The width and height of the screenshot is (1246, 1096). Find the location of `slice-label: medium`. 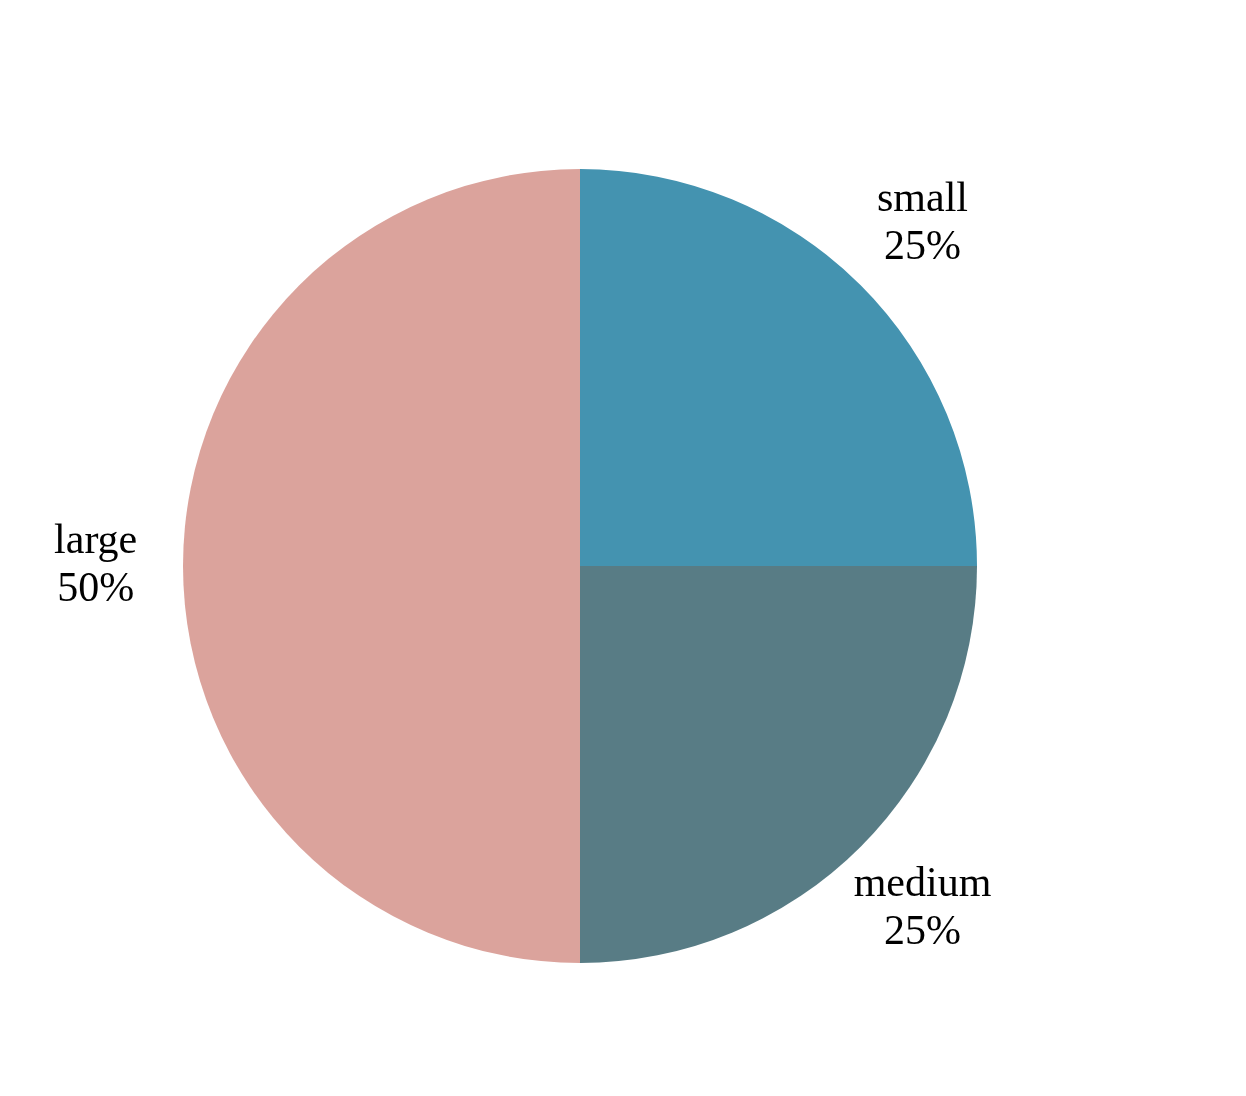

slice-label: medium is located at coordinates (922, 881).